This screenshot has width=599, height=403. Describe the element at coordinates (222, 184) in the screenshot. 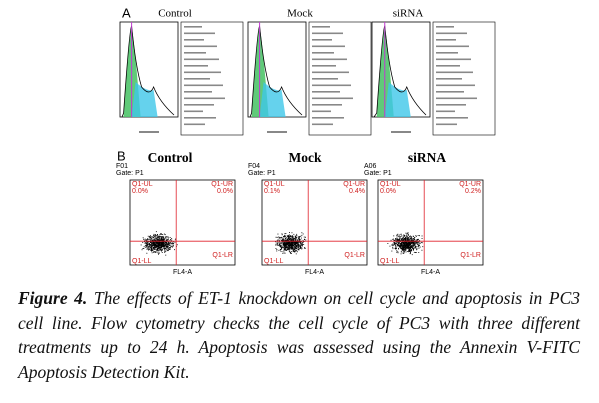

I see `quadrant-label: Q1-UR` at that location.